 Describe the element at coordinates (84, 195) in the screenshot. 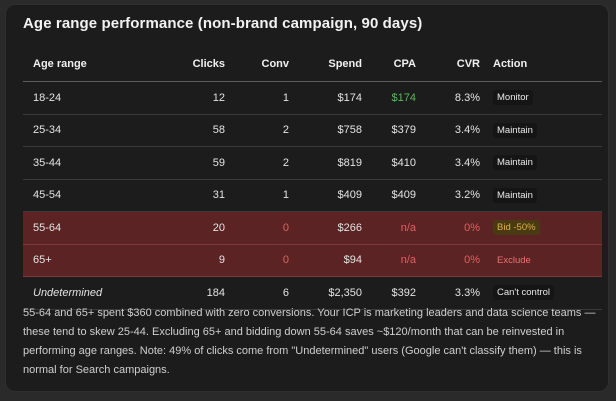

I see `cell-age: 45-54` at that location.